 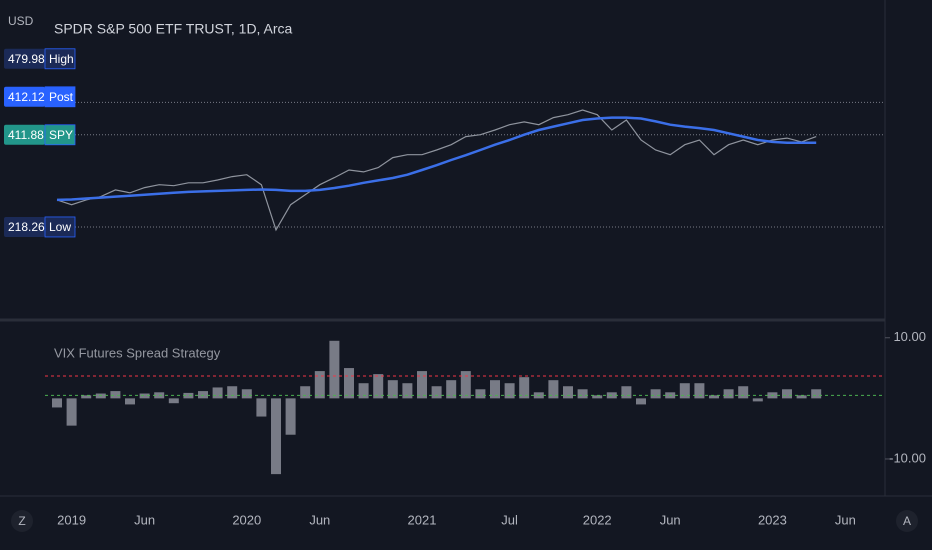 I want to click on x-tick-label: 2020, so click(x=246, y=519).